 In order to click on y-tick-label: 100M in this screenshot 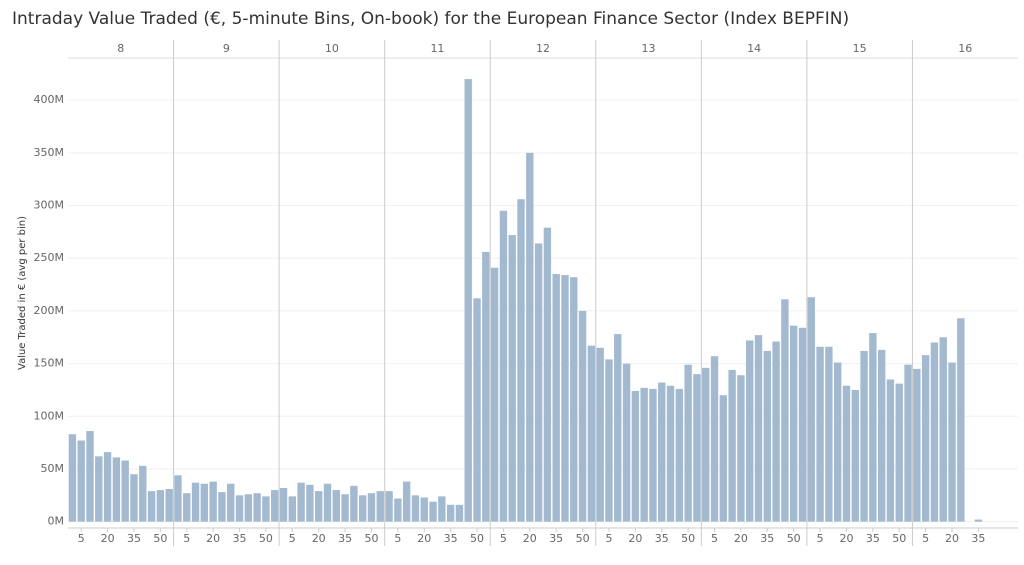, I will do `click(49, 415)`.